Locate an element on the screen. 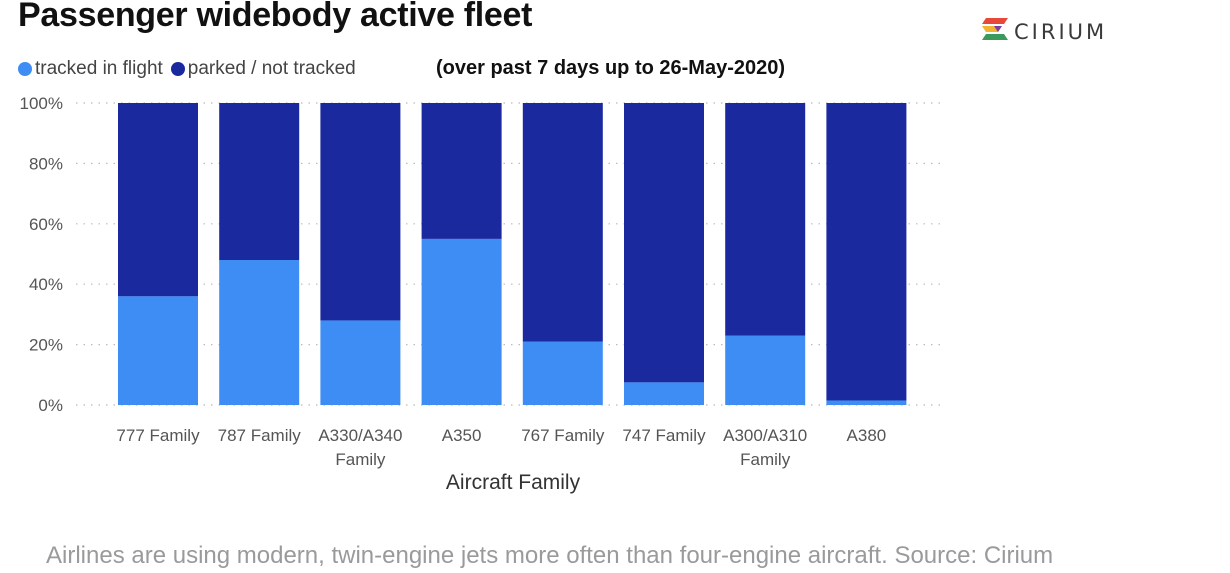 Image resolution: width=1230 pixels, height=573 pixels. cirium-logo-icon is located at coordinates (995, 29).